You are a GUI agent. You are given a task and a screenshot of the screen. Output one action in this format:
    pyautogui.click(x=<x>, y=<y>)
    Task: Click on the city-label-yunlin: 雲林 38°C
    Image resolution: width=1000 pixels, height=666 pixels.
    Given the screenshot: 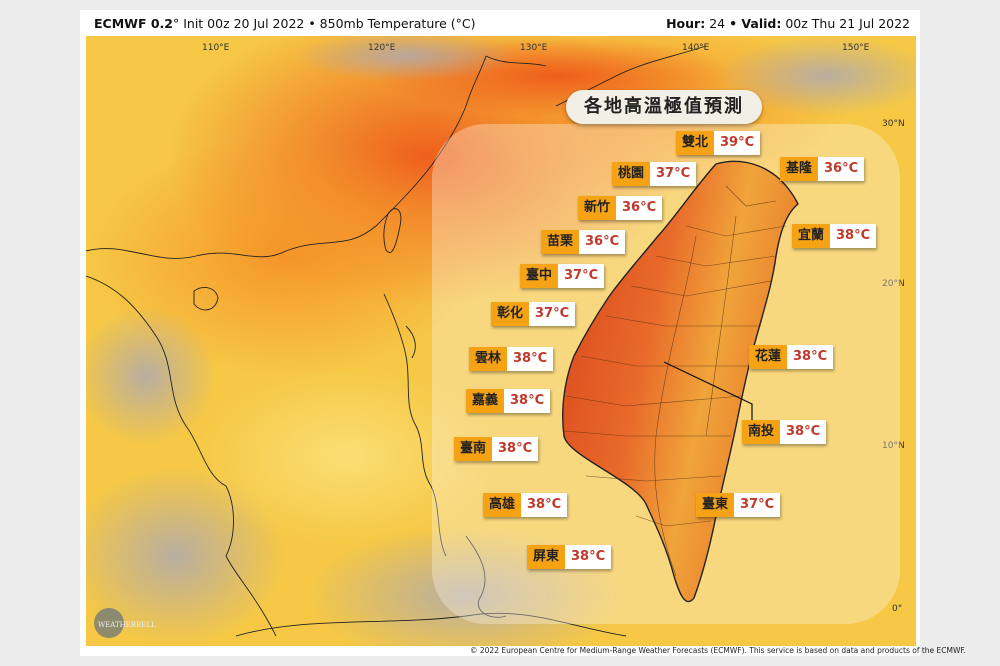 What is the action you would take?
    pyautogui.click(x=511, y=359)
    